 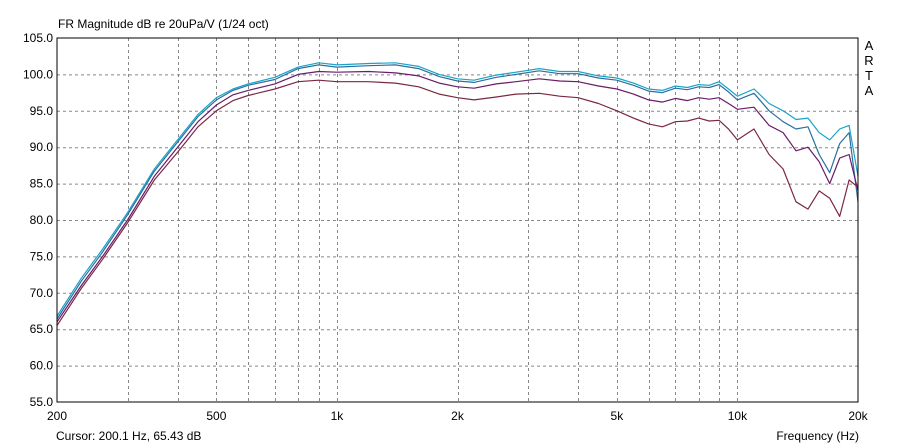 What do you see at coordinates (42, 366) in the screenshot?
I see `y-tick-label: 60.0` at bounding box center [42, 366].